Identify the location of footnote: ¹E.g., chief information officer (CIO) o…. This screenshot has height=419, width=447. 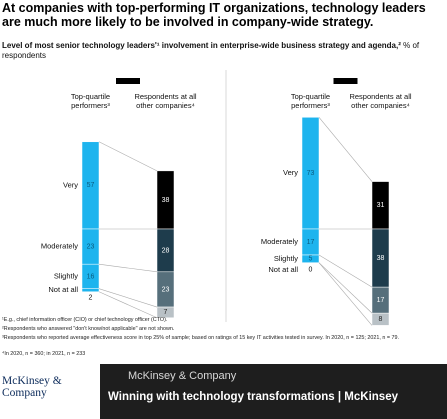
(85, 320).